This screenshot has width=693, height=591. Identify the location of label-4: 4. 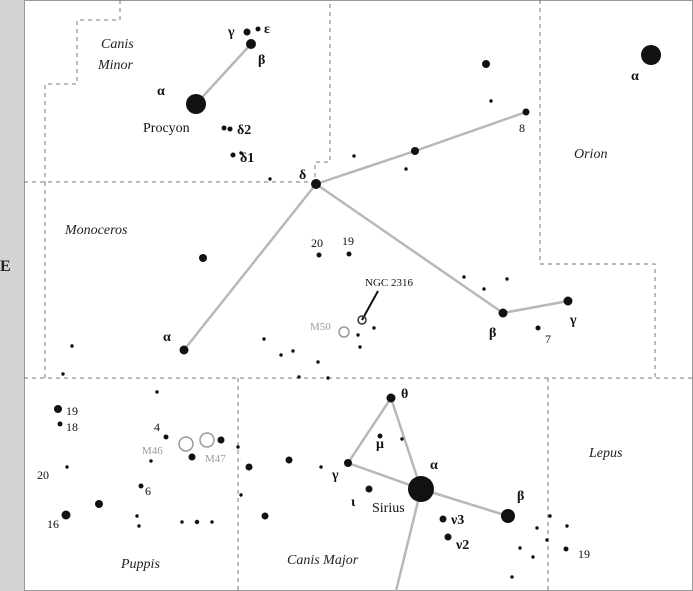
(157, 427).